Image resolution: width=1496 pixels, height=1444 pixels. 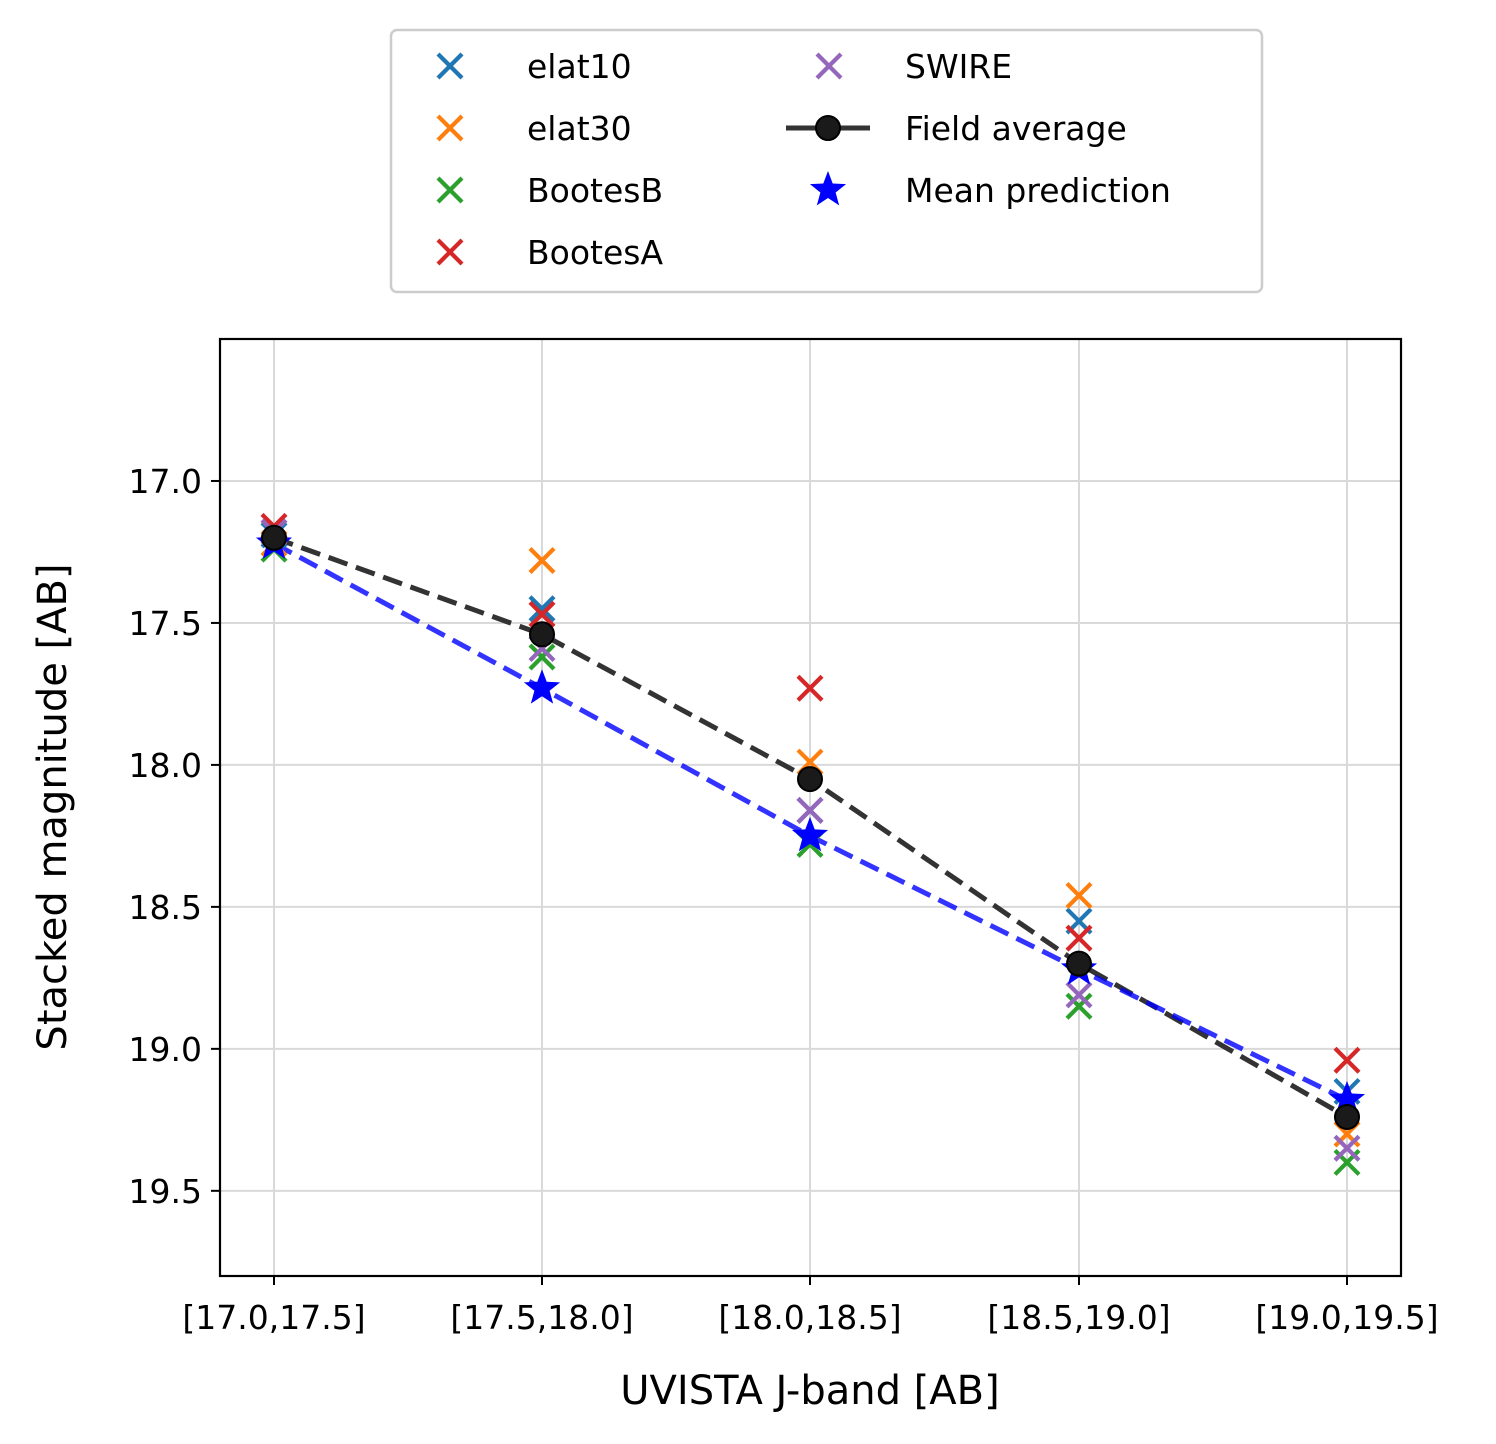 What do you see at coordinates (579, 128) in the screenshot?
I see `legend-elat30-label: elat30` at bounding box center [579, 128].